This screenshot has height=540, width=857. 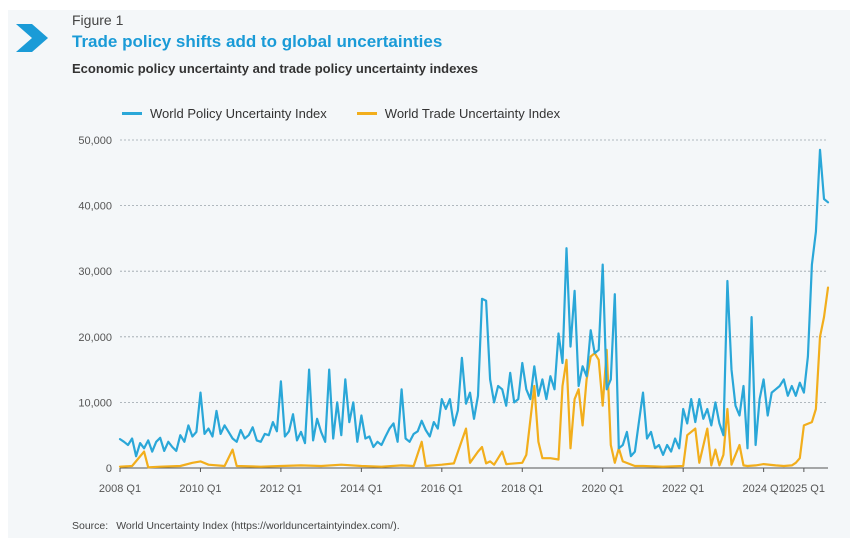 What do you see at coordinates (200, 489) in the screenshot?
I see `x-tick-label: 2010 Q1` at bounding box center [200, 489].